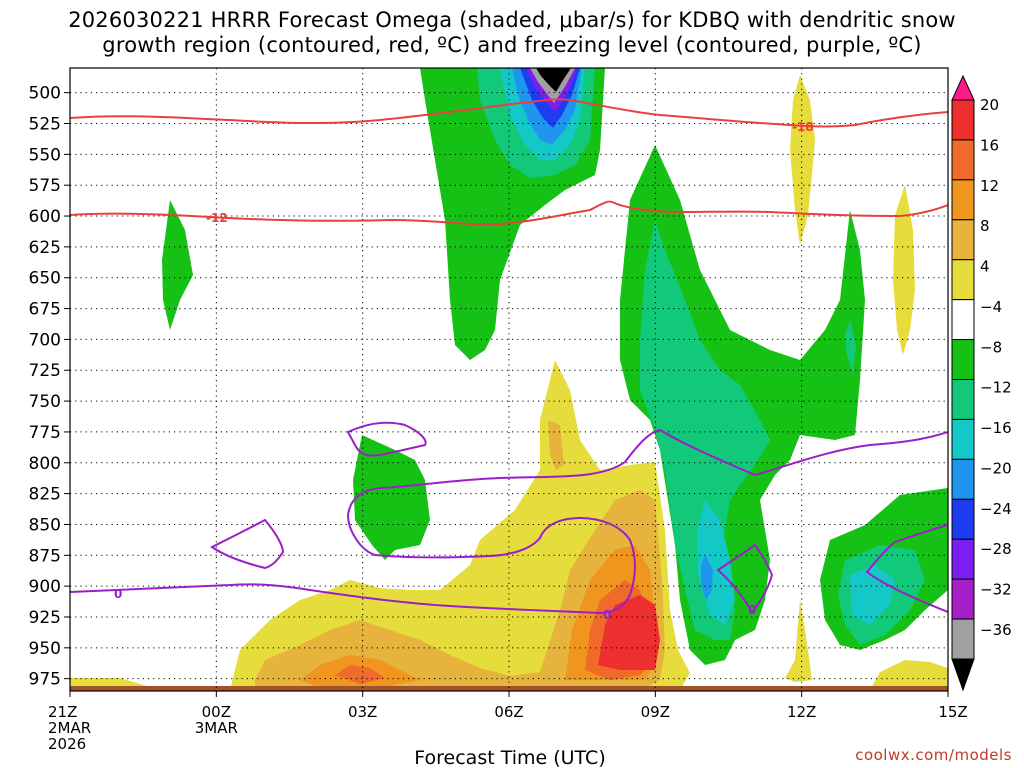 This screenshot has height=768, width=1024. Describe the element at coordinates (996, 388) in the screenshot. I see `colorbar-label: −12` at that location.